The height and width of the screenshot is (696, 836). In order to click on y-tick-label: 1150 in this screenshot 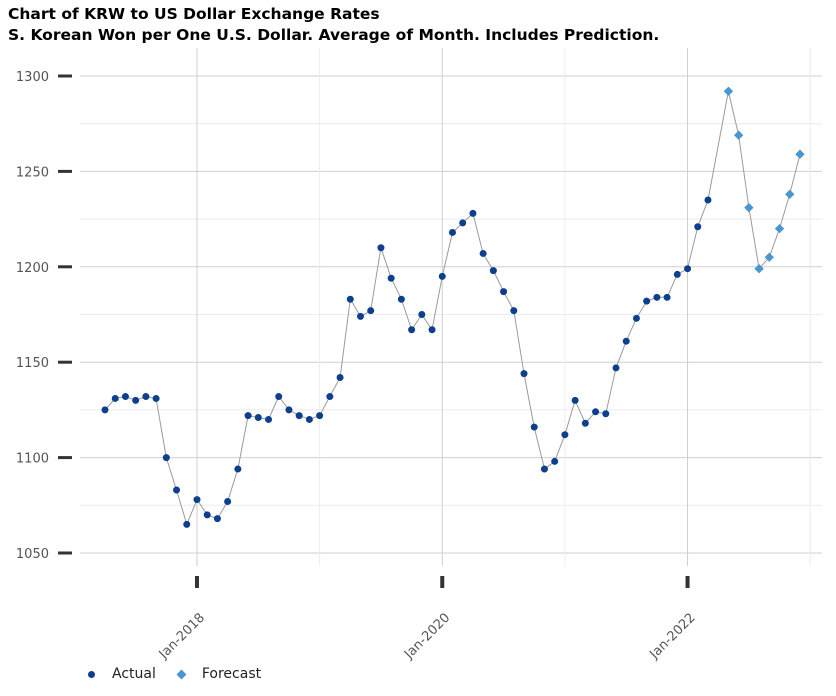, I will do `click(32, 363)`.